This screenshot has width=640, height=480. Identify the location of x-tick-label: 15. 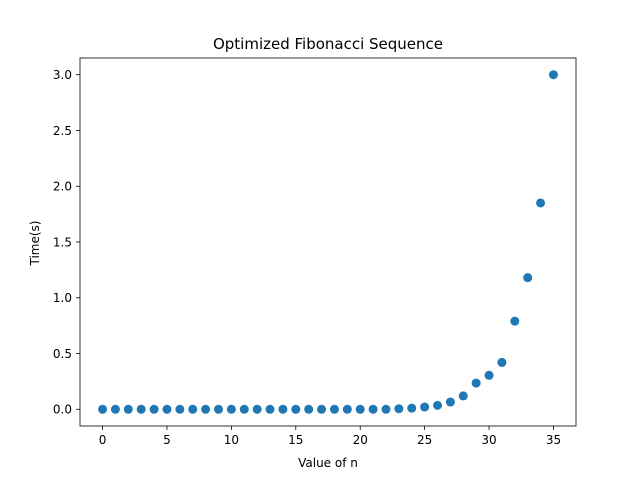
(295, 440).